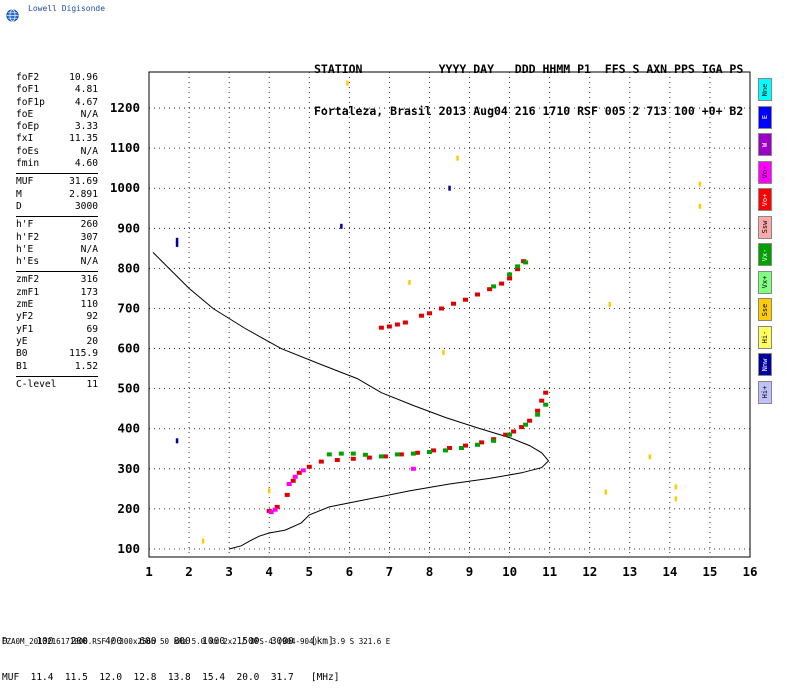  I want to click on param-key: B0, so click(22, 354).